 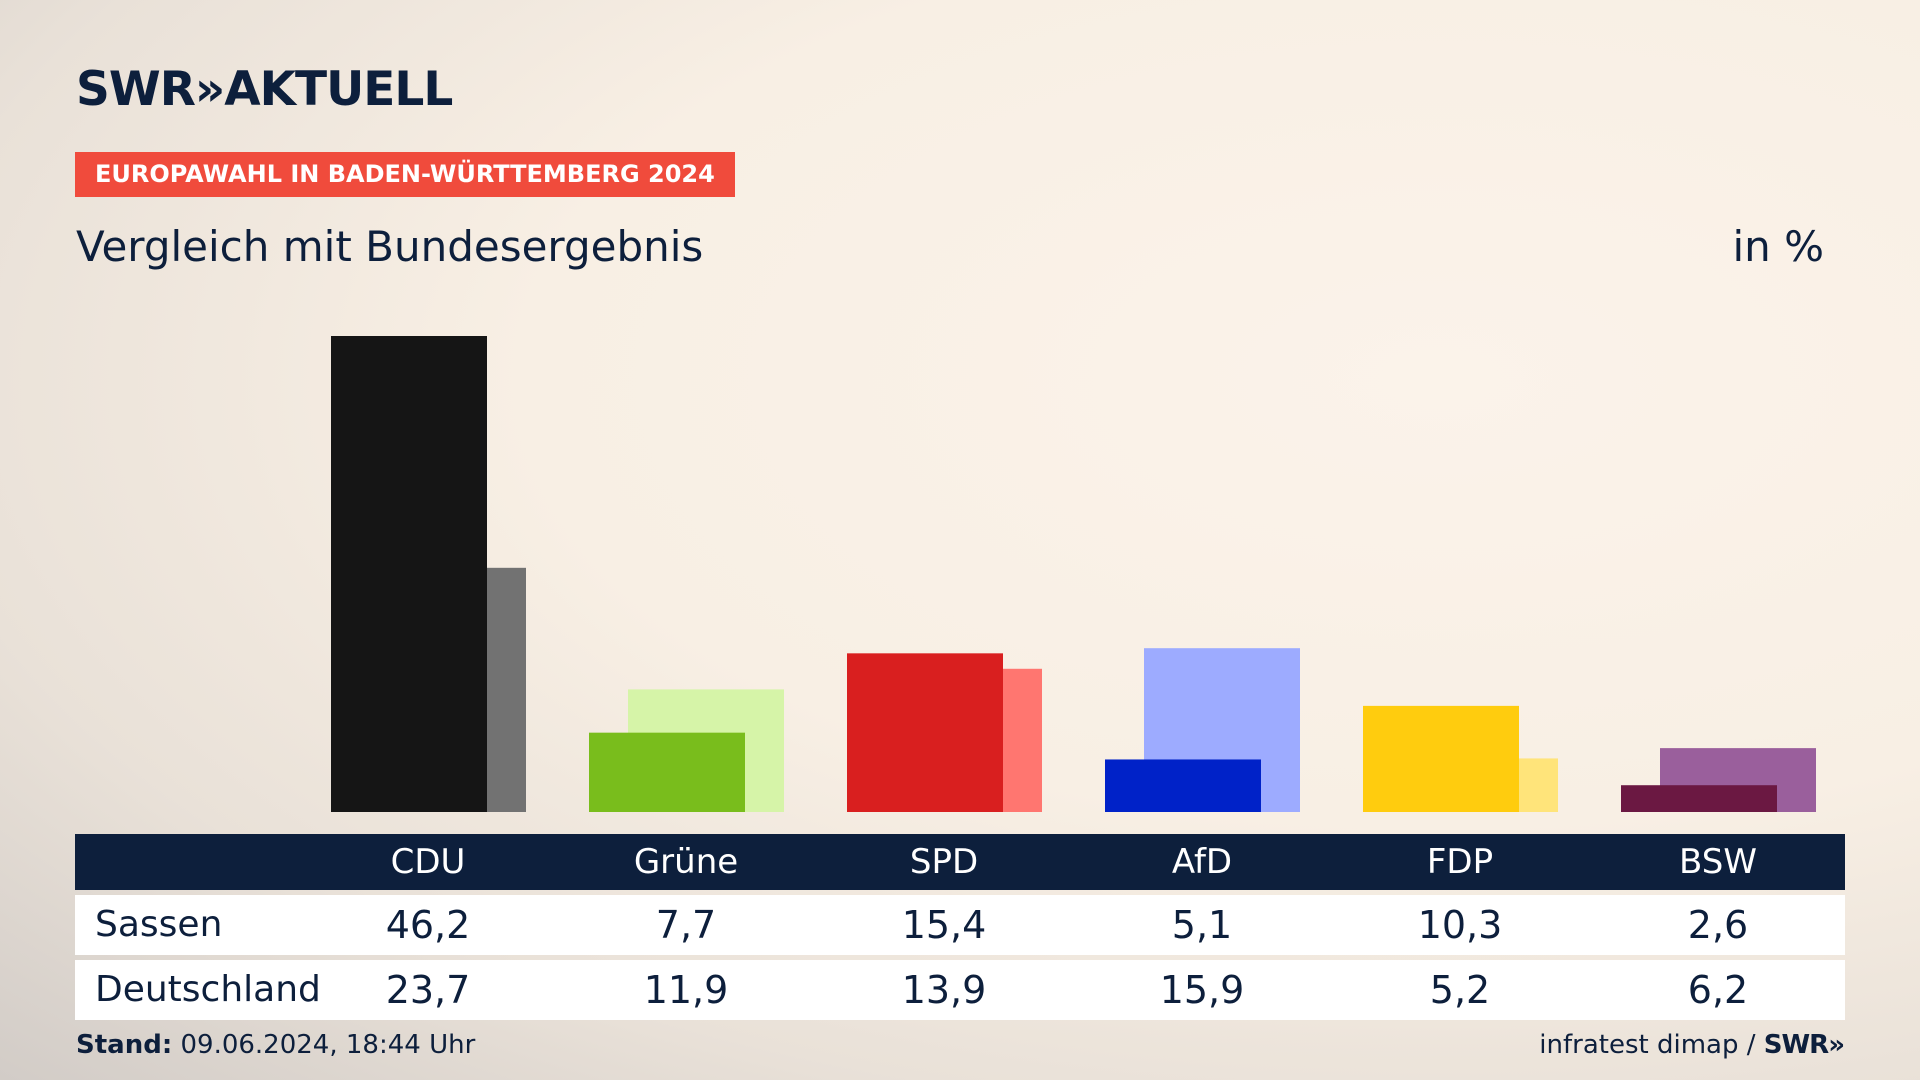 I want to click on swr-logo-icon: SWR», so click(x=1804, y=1045).